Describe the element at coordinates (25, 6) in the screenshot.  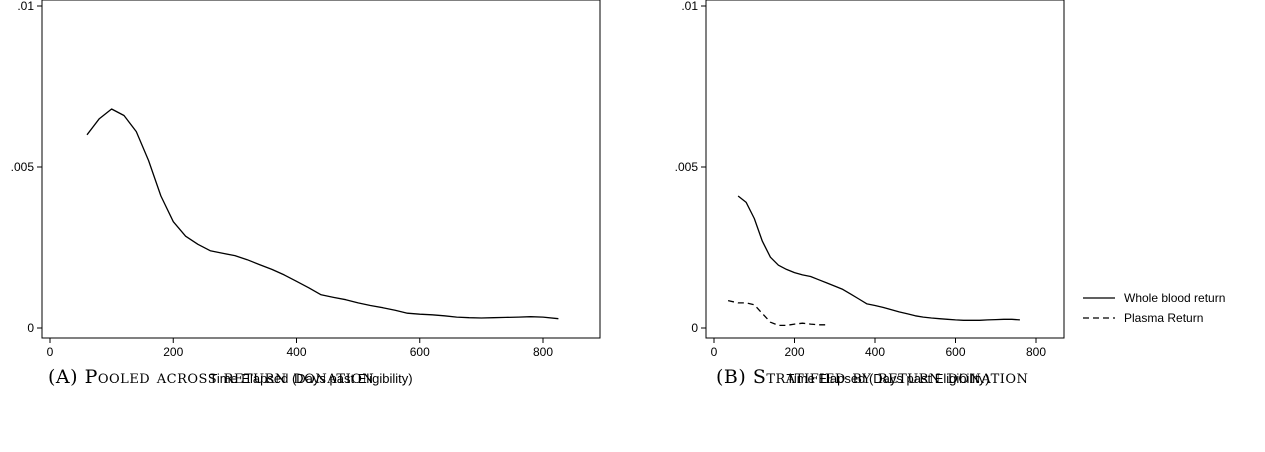
I see `panel-a-y-tick-label: .01` at that location.